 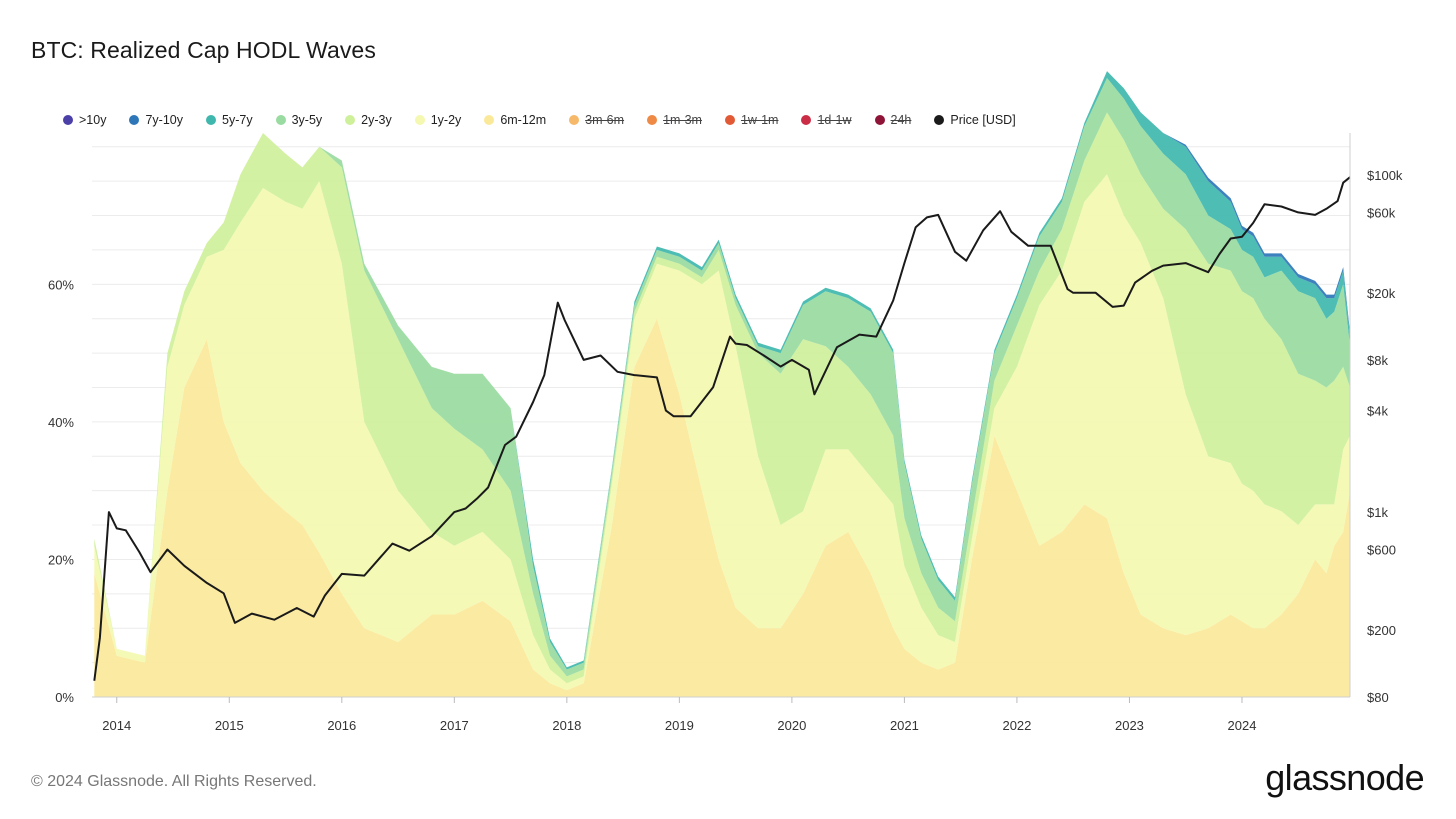 I want to click on x-tick-label: 2016, so click(x=341, y=725).